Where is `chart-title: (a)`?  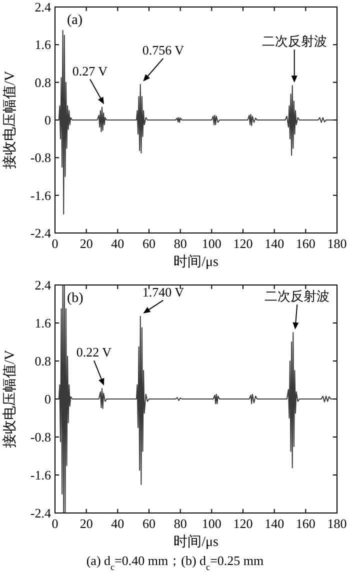 chart-title: (a) is located at coordinates (75, 20).